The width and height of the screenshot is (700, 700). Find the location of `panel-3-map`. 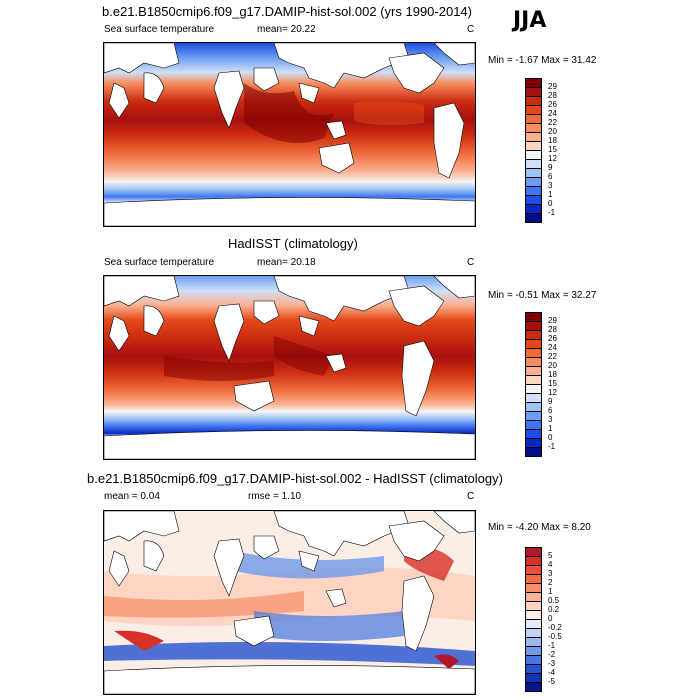

panel-3-map is located at coordinates (289, 602).